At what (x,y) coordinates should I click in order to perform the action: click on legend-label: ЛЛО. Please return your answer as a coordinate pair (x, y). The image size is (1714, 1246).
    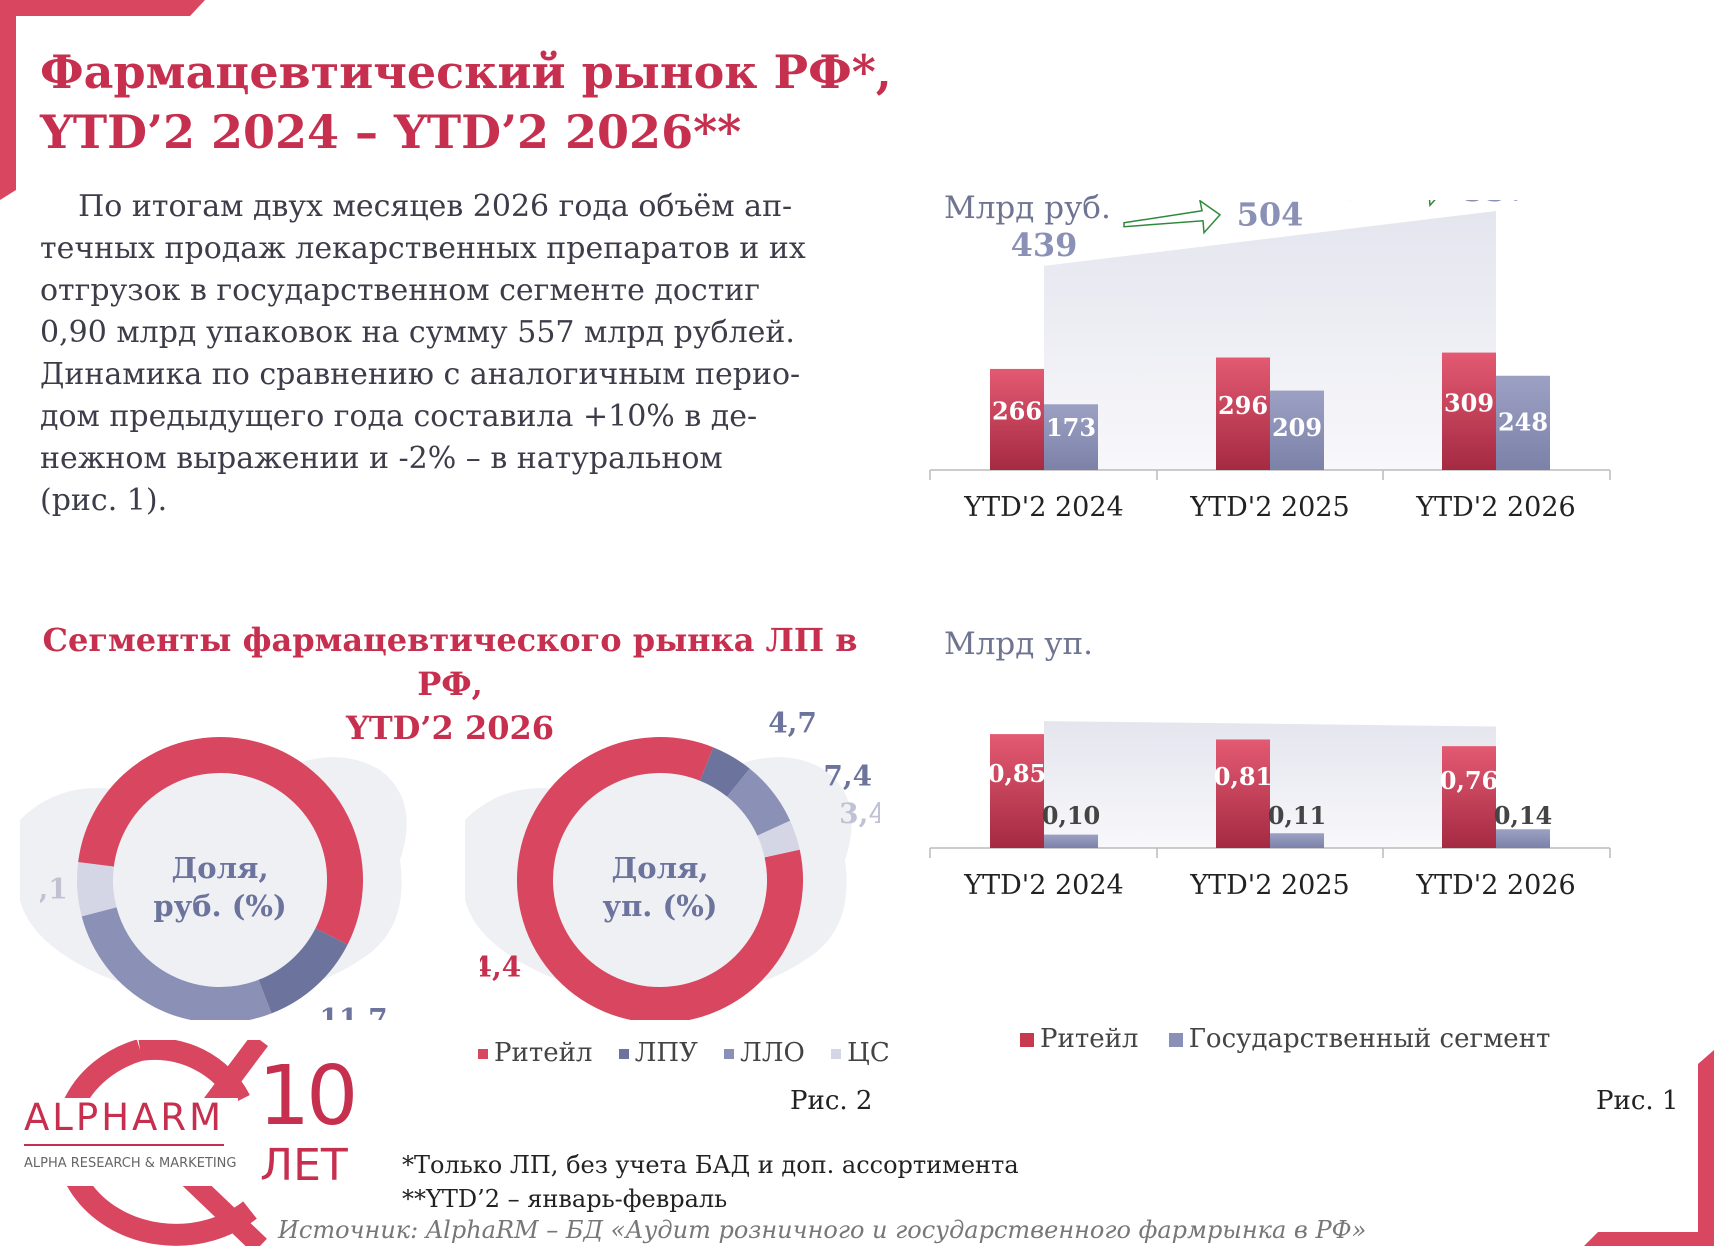
    Looking at the image, I should click on (772, 1053).